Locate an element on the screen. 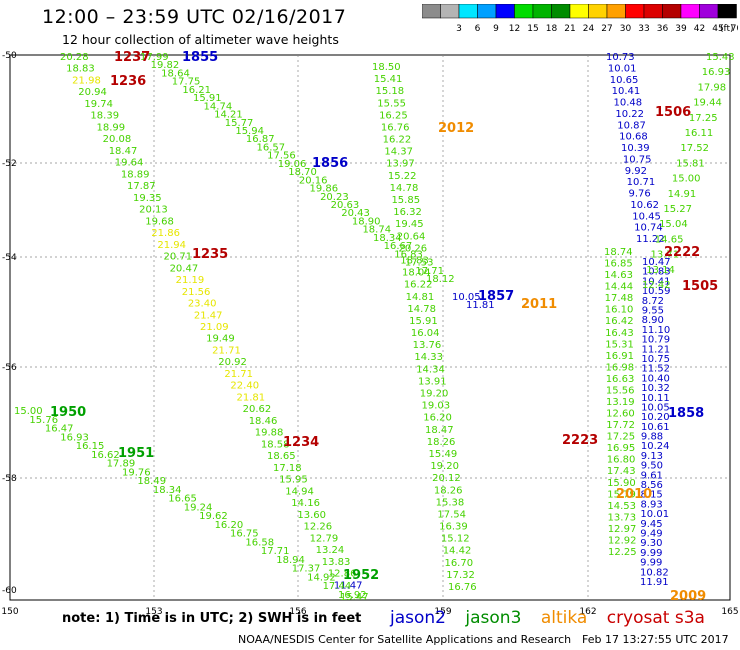 The image size is (740, 650). pass-time-label: 1234 is located at coordinates (301, 442).